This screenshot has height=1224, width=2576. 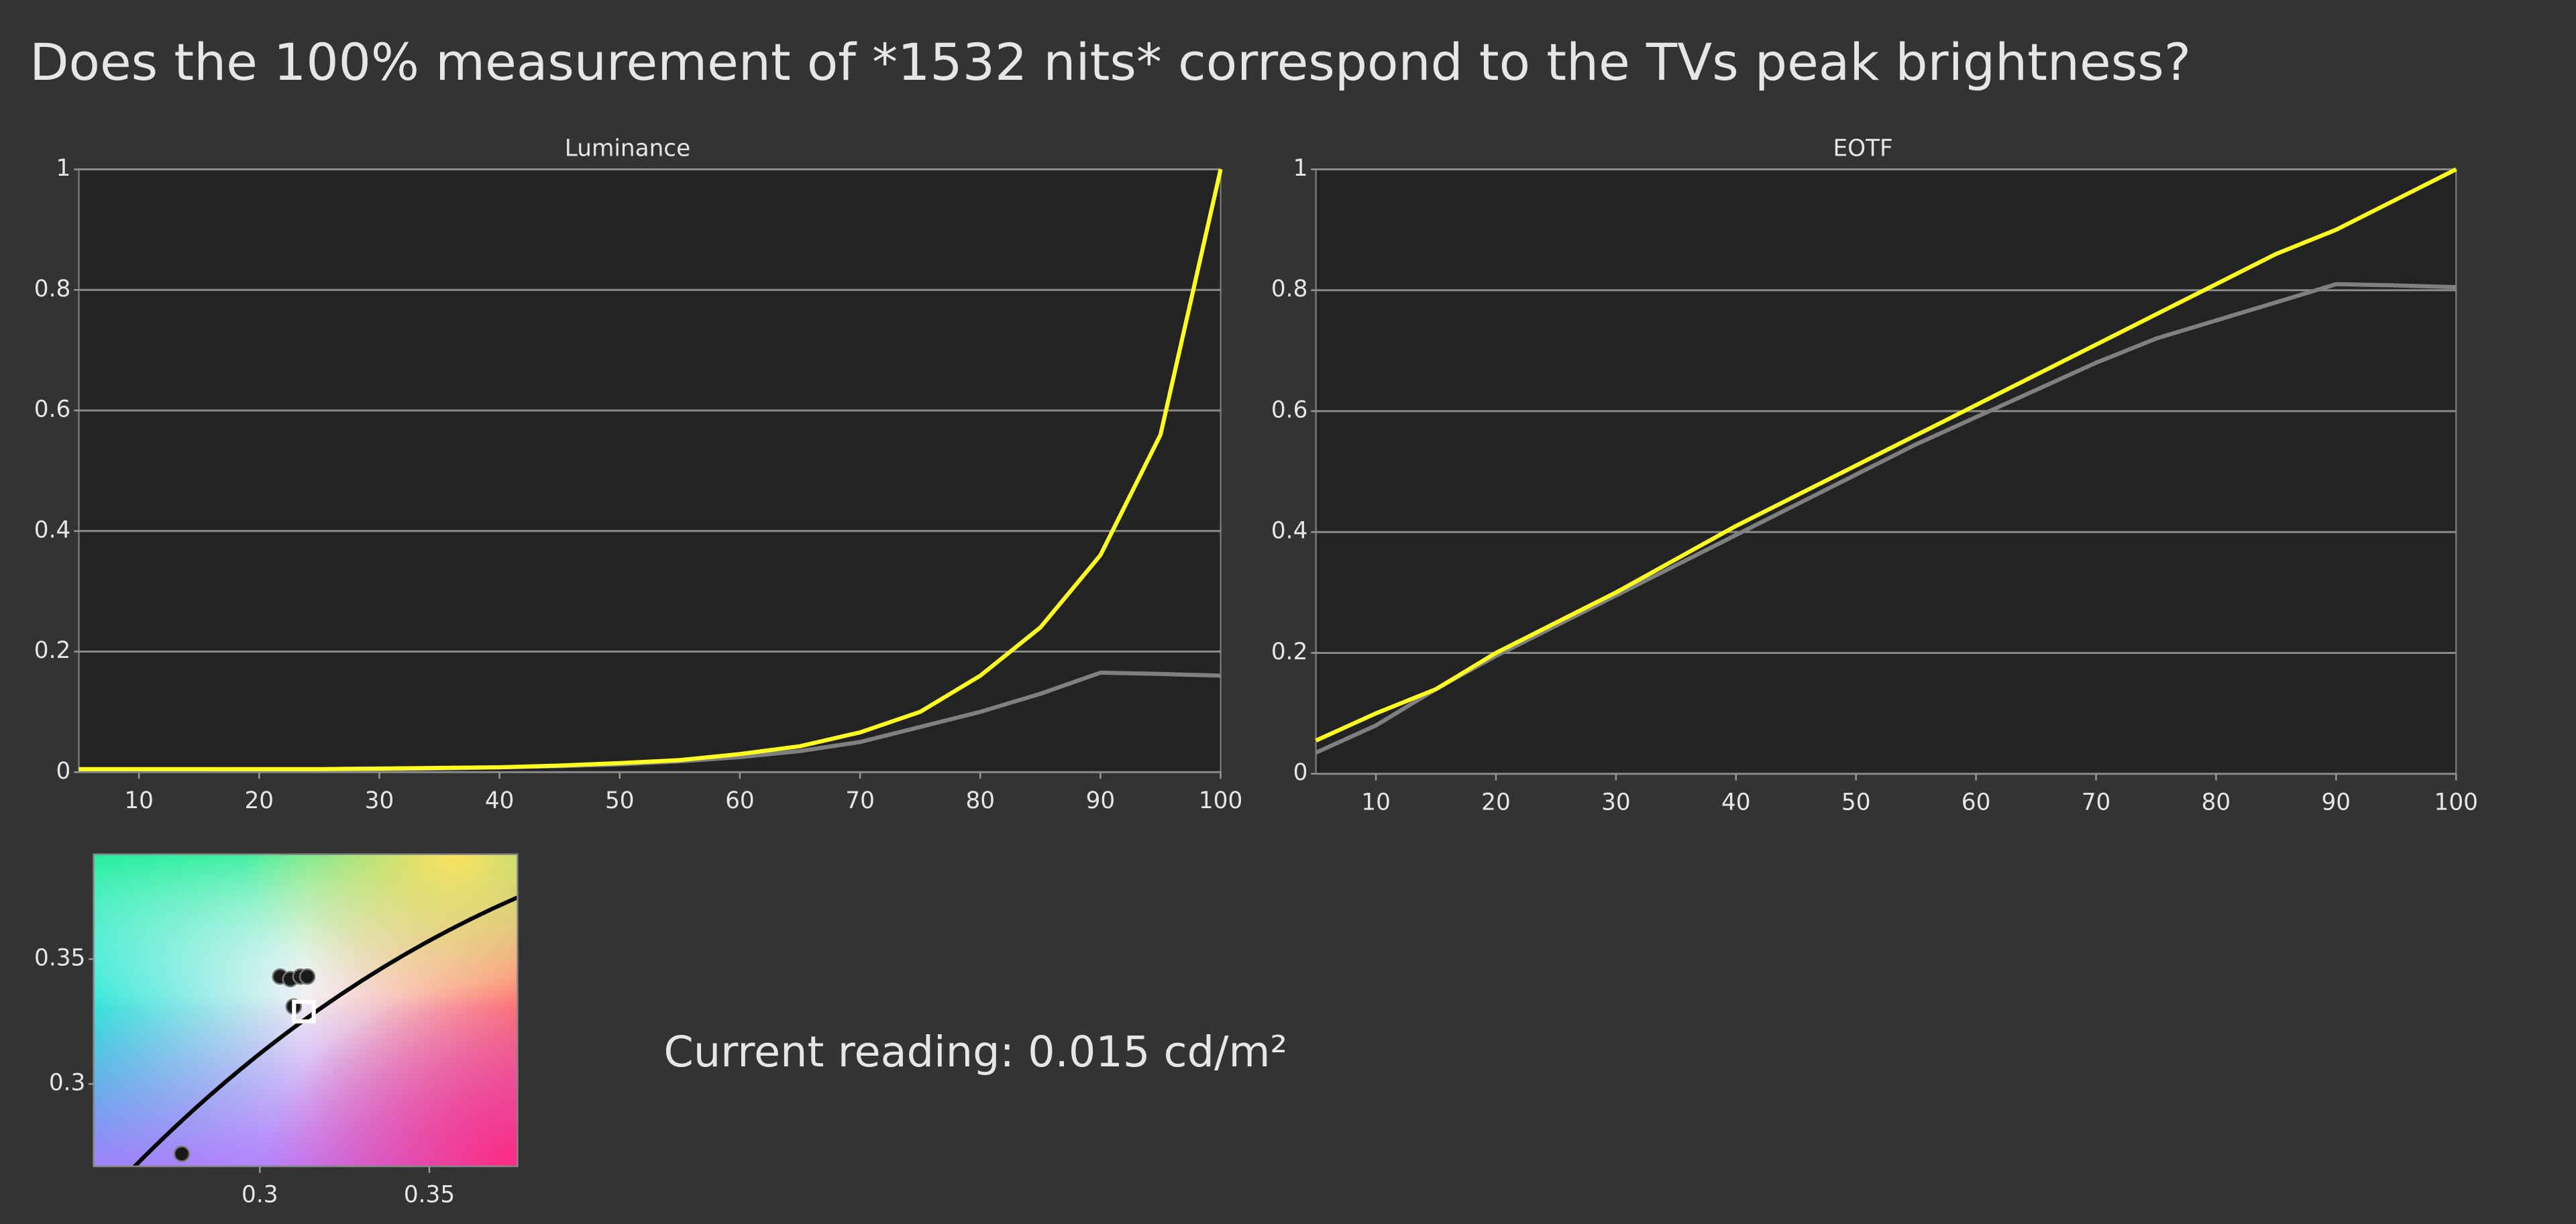 What do you see at coordinates (59, 958) in the screenshot?
I see `y-tick-label: 0.35` at bounding box center [59, 958].